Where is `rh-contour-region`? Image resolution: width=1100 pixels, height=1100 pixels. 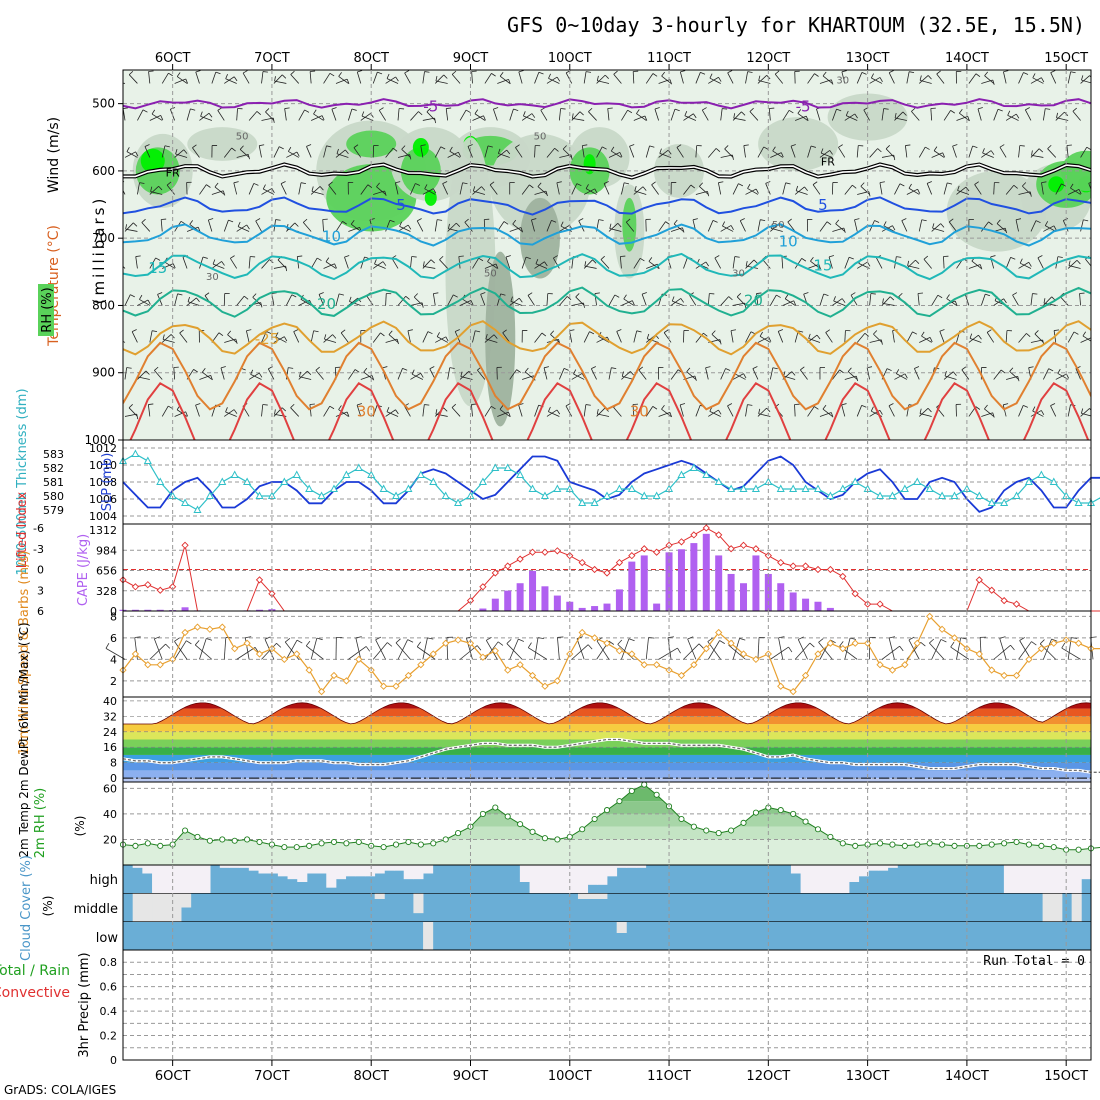
rh-contour-region is located at coordinates (500, 339).